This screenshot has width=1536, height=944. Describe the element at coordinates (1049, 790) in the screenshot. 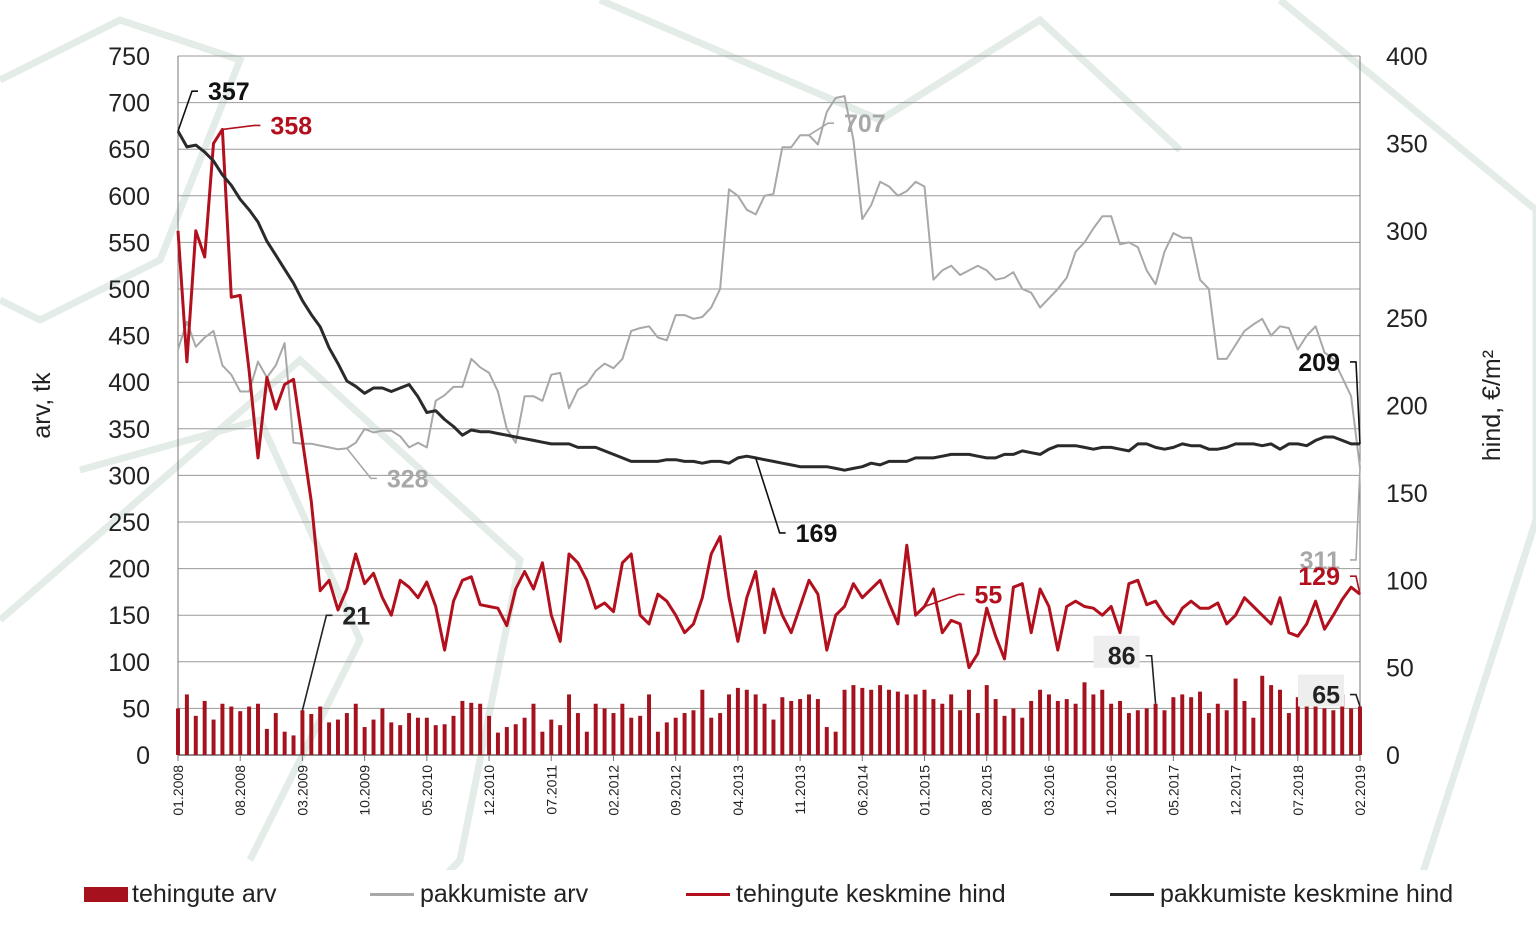

I see `x-tick-label: 03.2016` at that location.